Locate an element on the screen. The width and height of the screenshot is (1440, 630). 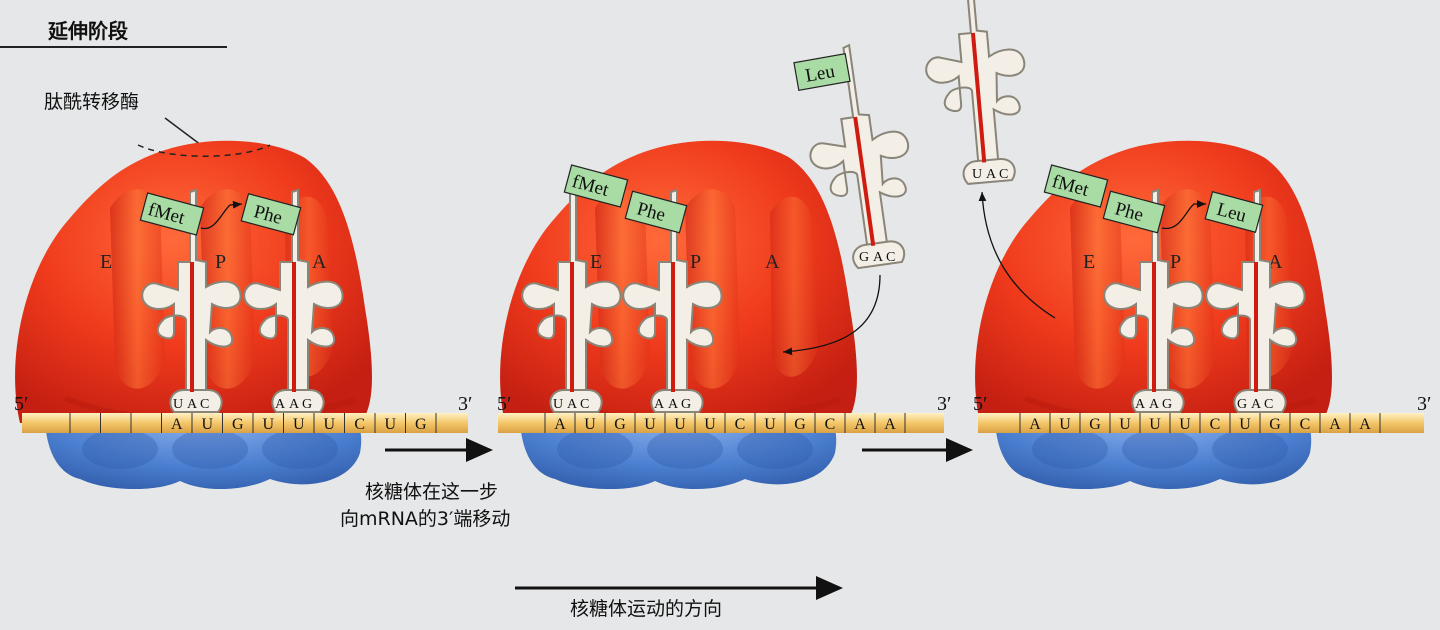
anticodon-e-2: U A C is located at coordinates (571, 404).